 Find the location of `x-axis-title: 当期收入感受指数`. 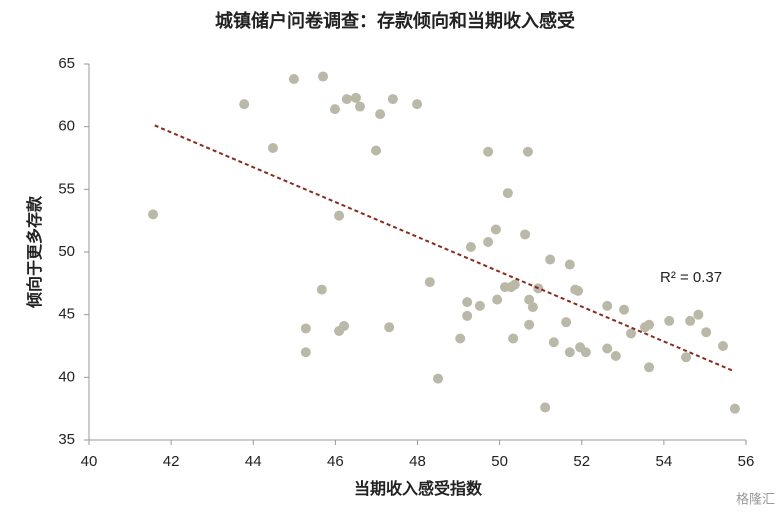

x-axis-title: 当期收入感受指数 is located at coordinates (418, 488).